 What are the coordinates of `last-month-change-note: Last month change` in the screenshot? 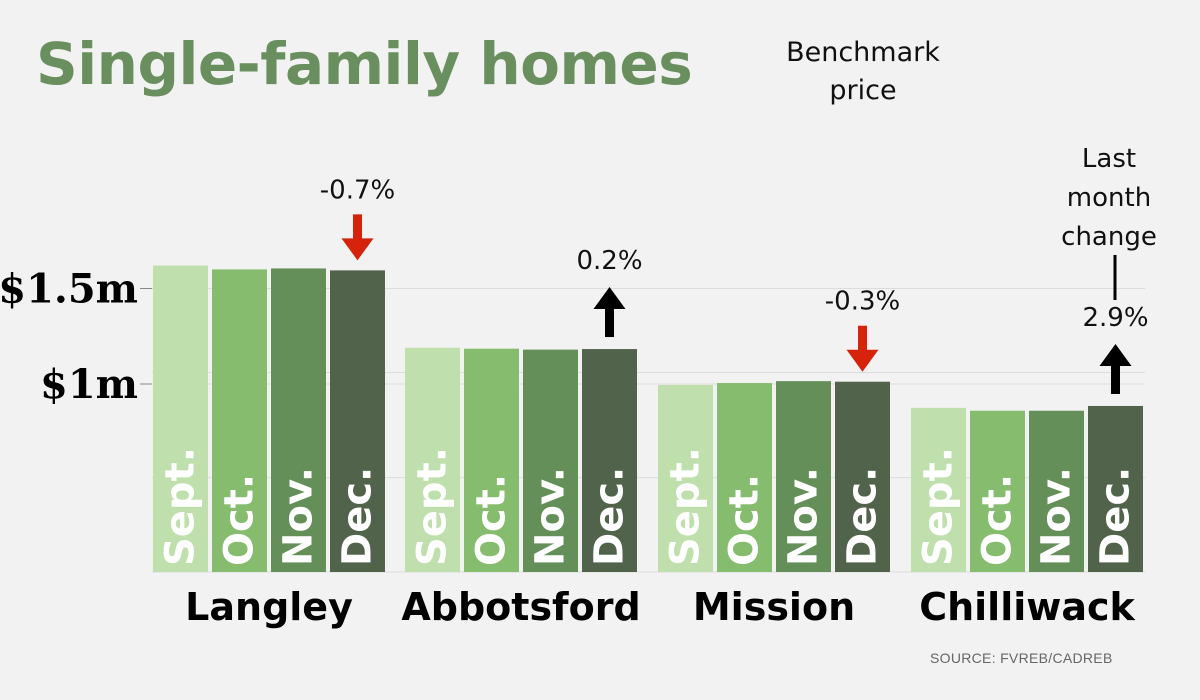 It's located at (1109, 198).